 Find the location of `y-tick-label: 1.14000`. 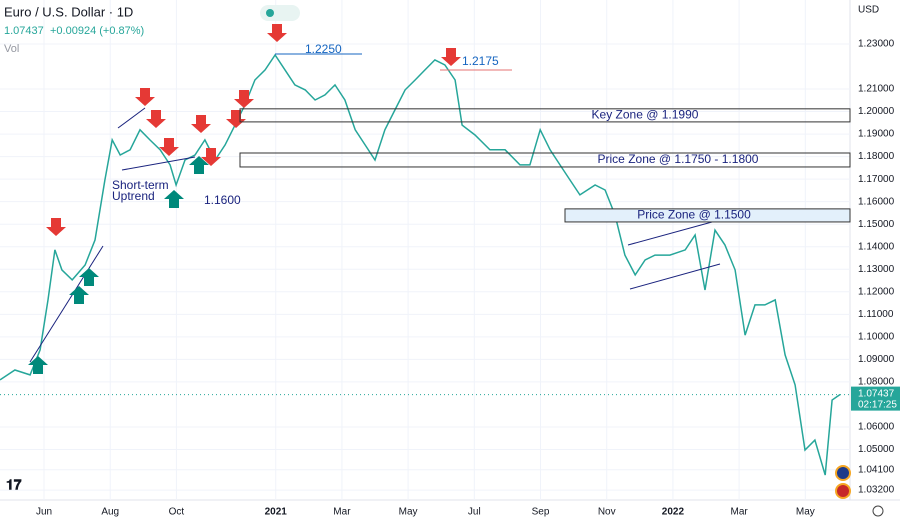

y-tick-label: 1.14000 is located at coordinates (876, 246).